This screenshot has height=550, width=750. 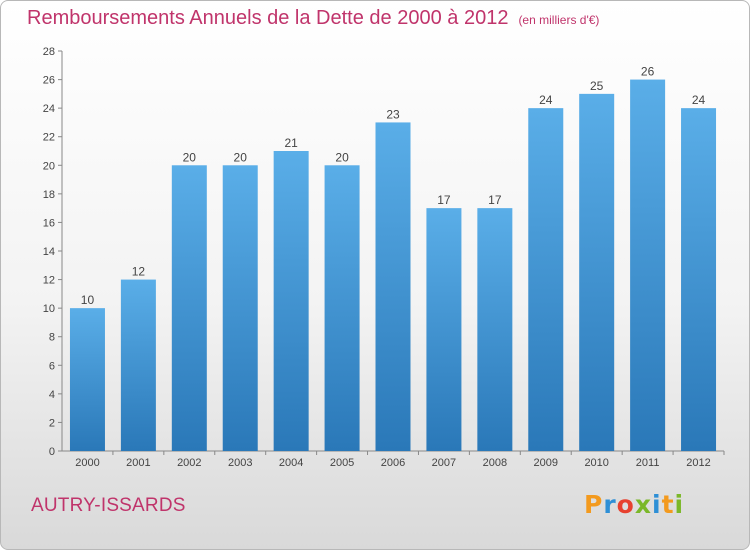 What do you see at coordinates (52, 395) in the screenshot?
I see `y-tick-label: 4` at bounding box center [52, 395].